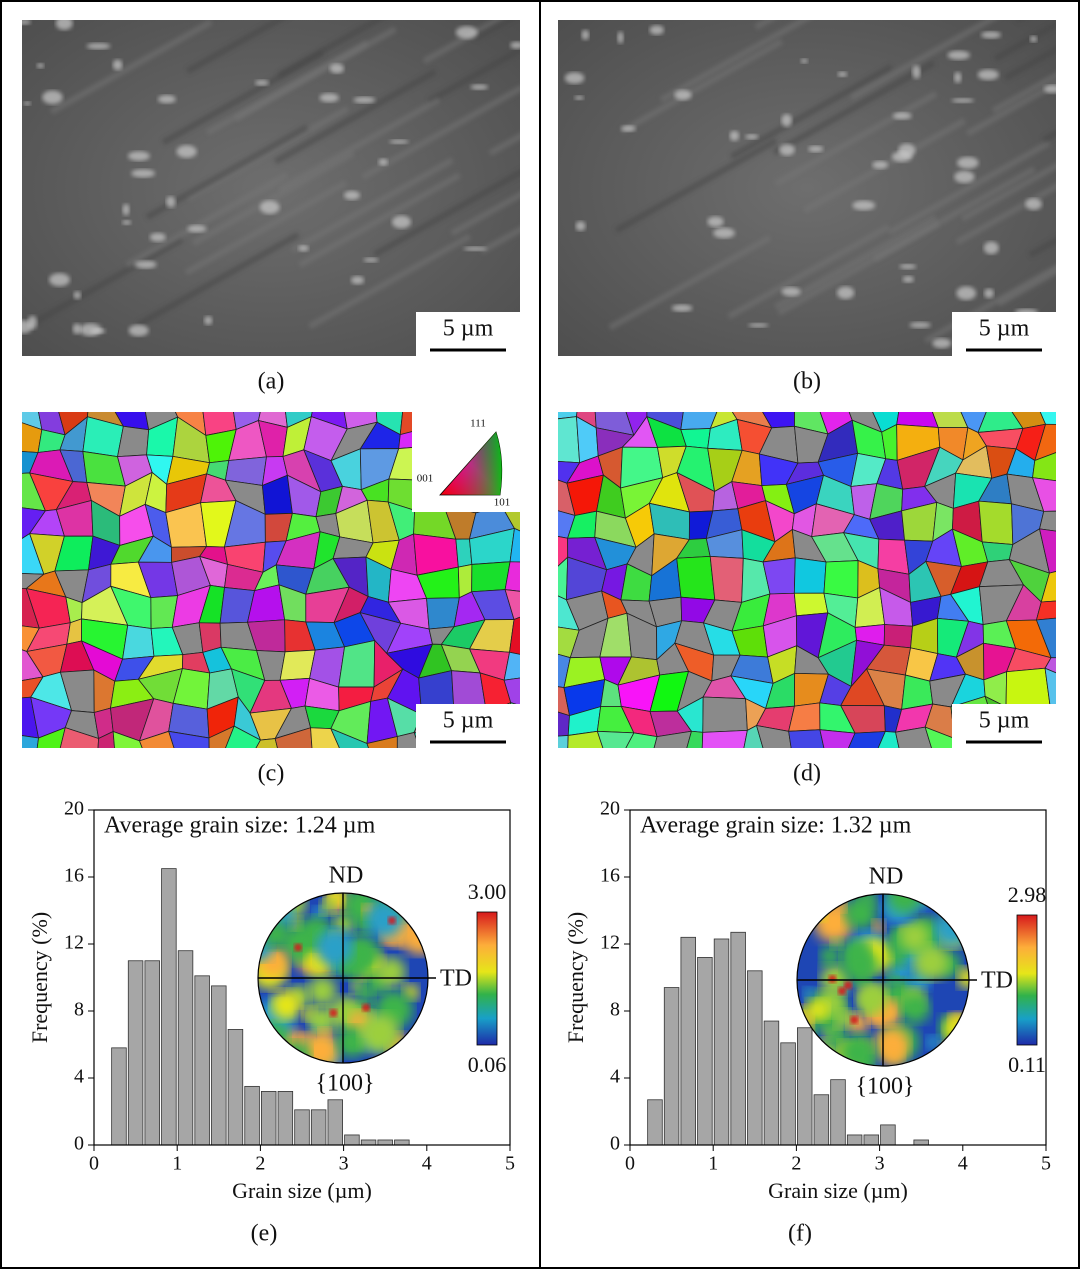  Describe the element at coordinates (575, 977) in the screenshot. I see `y-axis-label: Frequency (%)` at that location.